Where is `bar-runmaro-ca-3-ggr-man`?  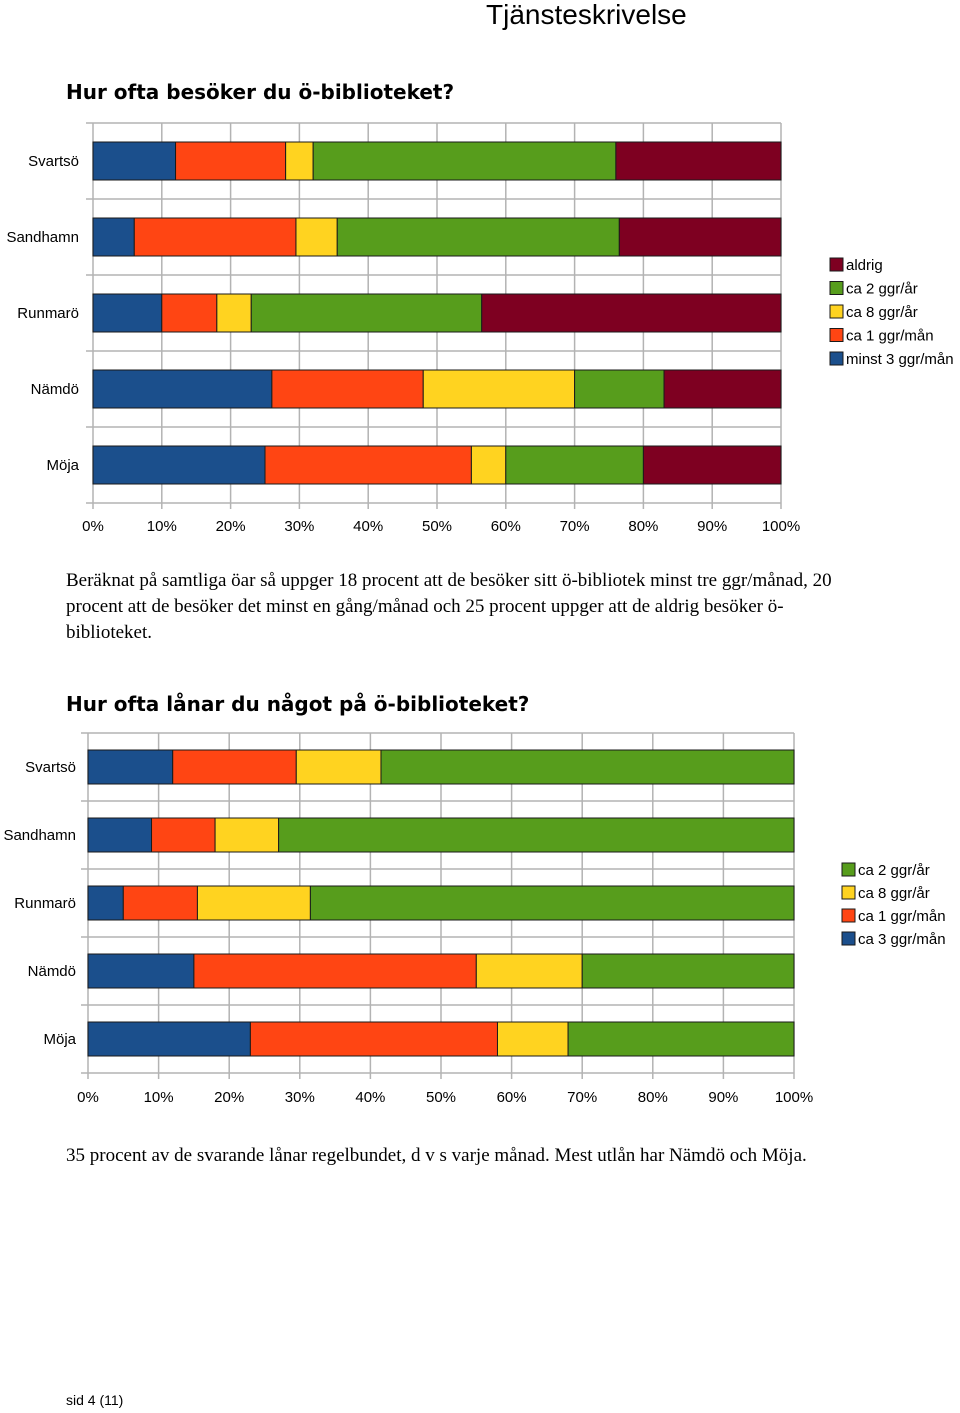 bar-runmaro-ca-3-ggr-man is located at coordinates (105, 903).